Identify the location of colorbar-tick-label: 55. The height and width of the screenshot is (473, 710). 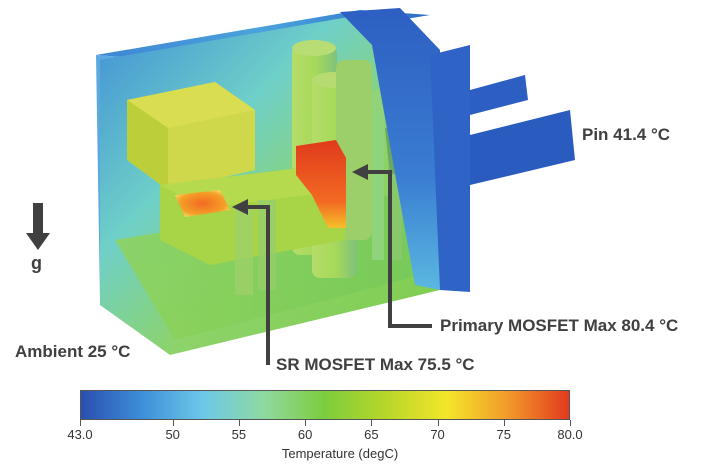
(239, 434).